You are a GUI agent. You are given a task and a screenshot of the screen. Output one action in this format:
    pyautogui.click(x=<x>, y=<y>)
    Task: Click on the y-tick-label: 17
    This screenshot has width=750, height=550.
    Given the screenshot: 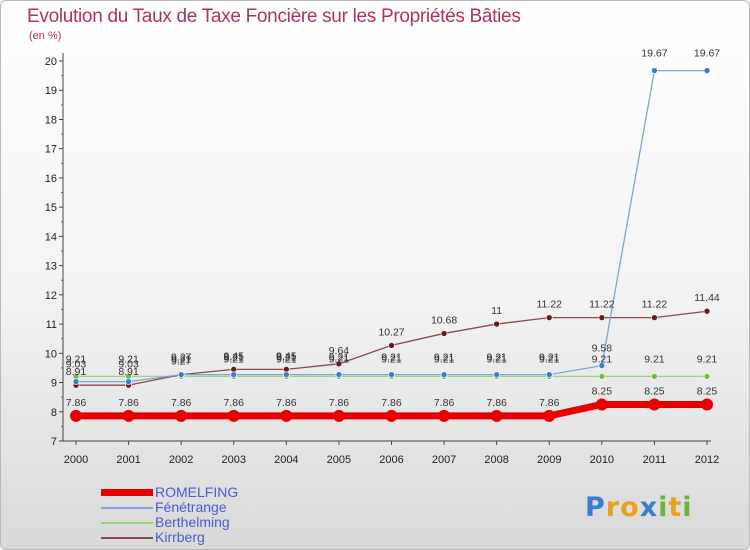 What is the action you would take?
    pyautogui.click(x=51, y=150)
    